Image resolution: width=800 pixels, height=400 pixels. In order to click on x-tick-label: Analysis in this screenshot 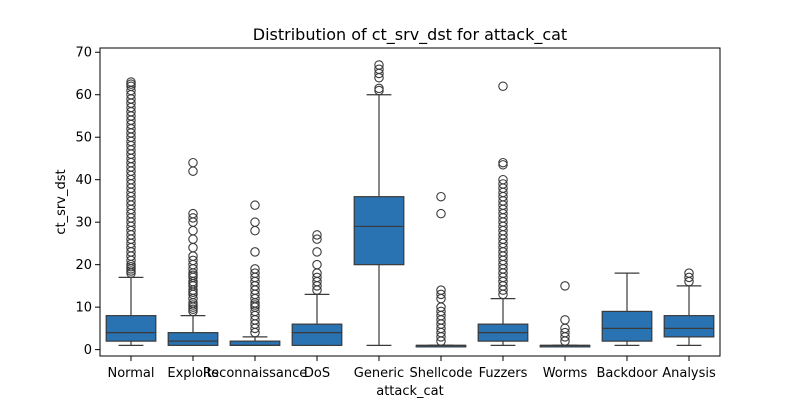, I will do `click(689, 373)`.